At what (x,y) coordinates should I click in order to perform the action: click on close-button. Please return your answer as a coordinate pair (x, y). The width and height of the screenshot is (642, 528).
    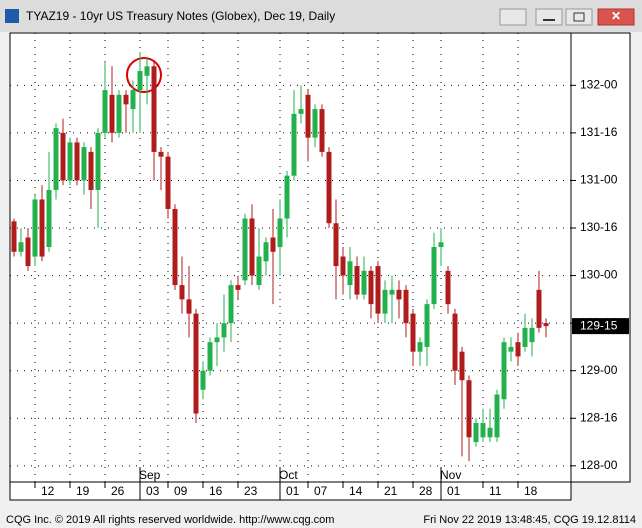
    Looking at the image, I should click on (616, 17).